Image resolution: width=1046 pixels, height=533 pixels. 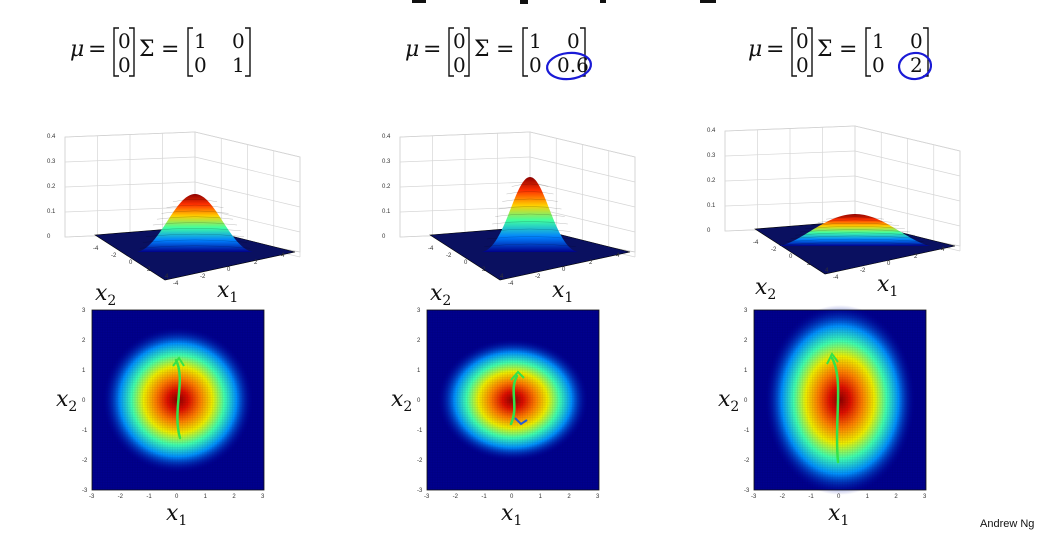 I want to click on axis-label-x1: x1, so click(x=838, y=515).